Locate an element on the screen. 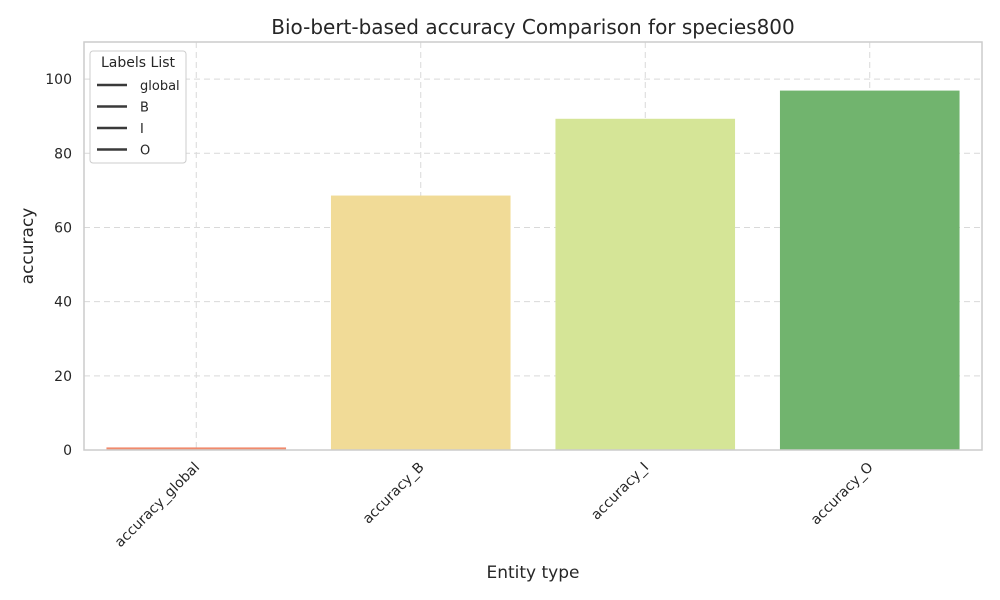 This screenshot has width=1000, height=600. y-tick-label: 60 is located at coordinates (63, 228).